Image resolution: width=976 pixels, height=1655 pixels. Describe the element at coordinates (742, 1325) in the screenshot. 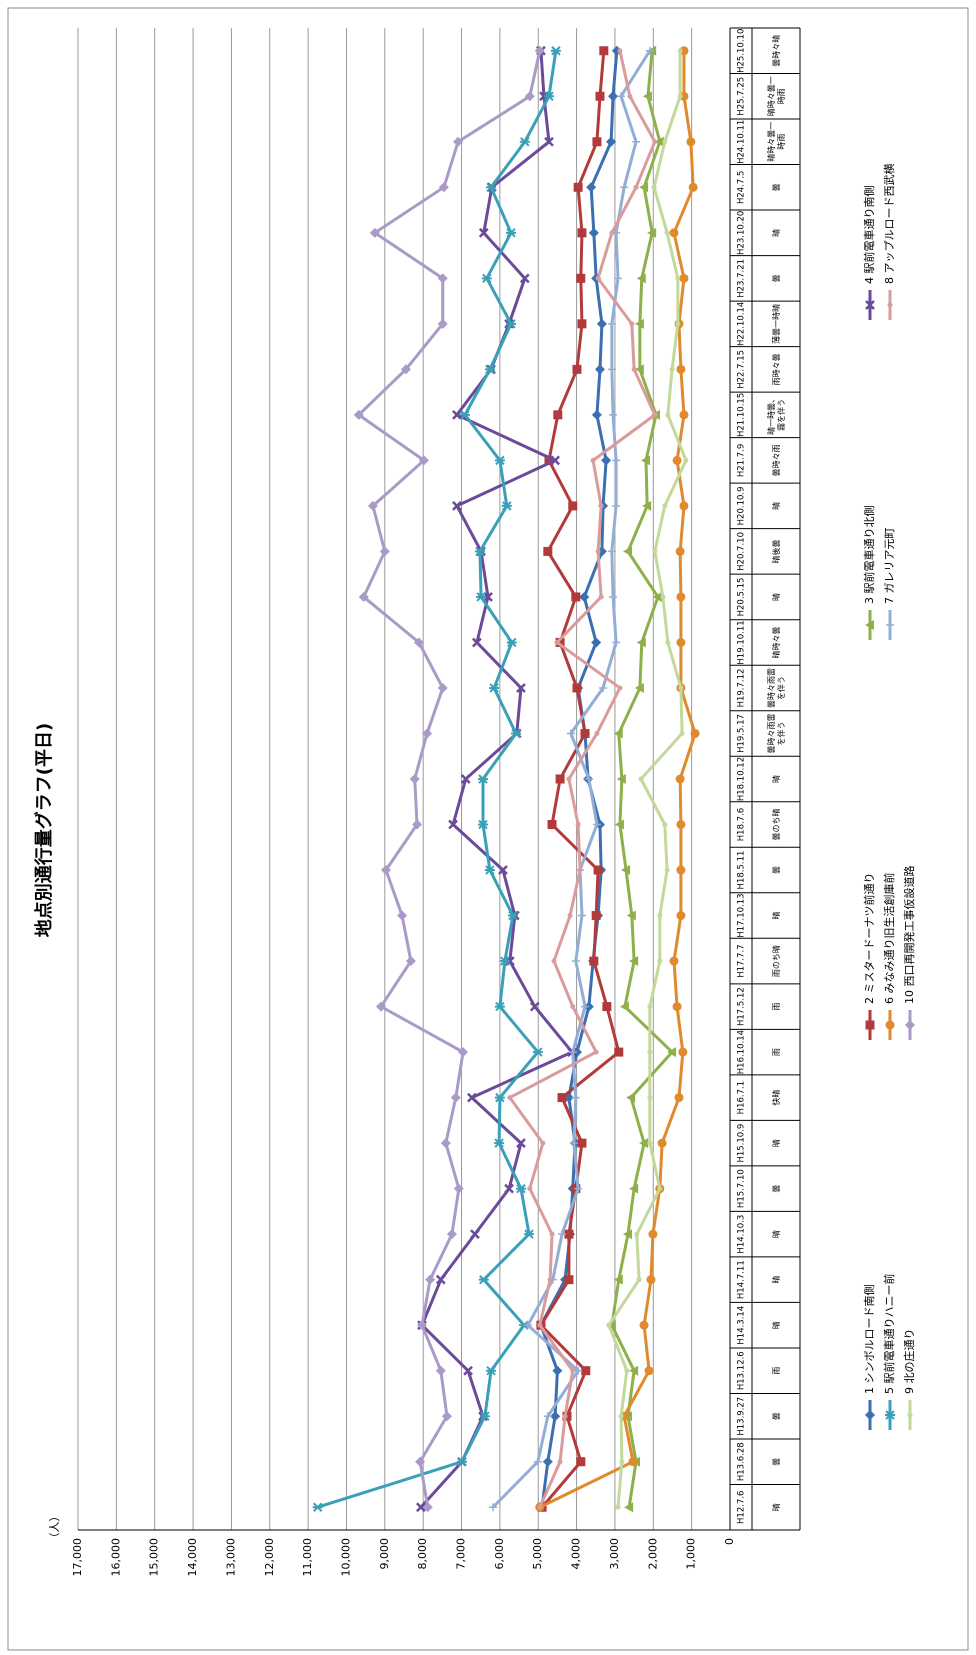

I see `x-tick-label: H14.3.14` at that location.